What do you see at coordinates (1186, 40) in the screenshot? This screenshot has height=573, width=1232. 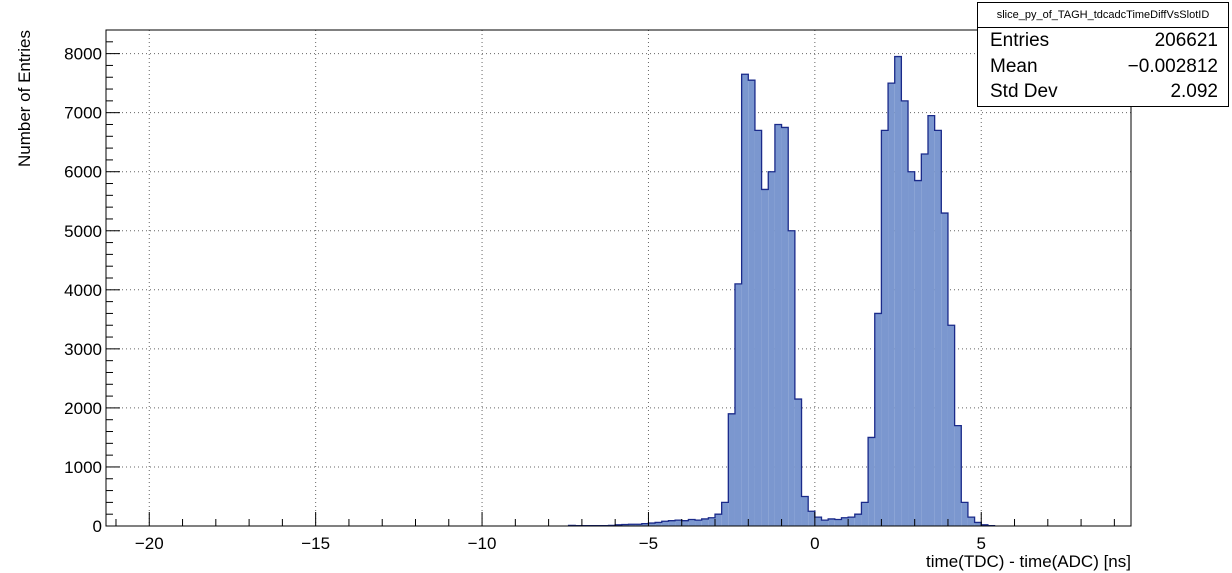 I see `stats-value: 206621` at bounding box center [1186, 40].